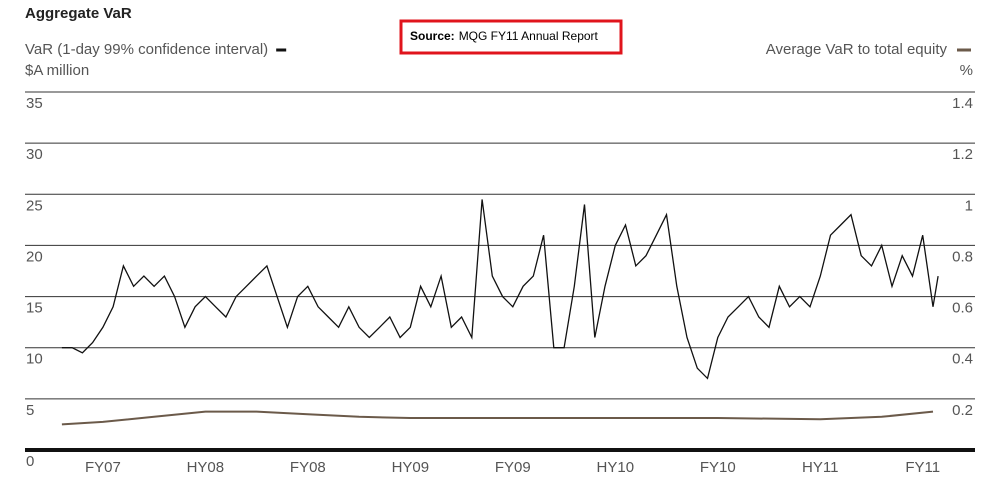  Describe the element at coordinates (820, 467) in the screenshot. I see `x-tick-label: HY11` at that location.